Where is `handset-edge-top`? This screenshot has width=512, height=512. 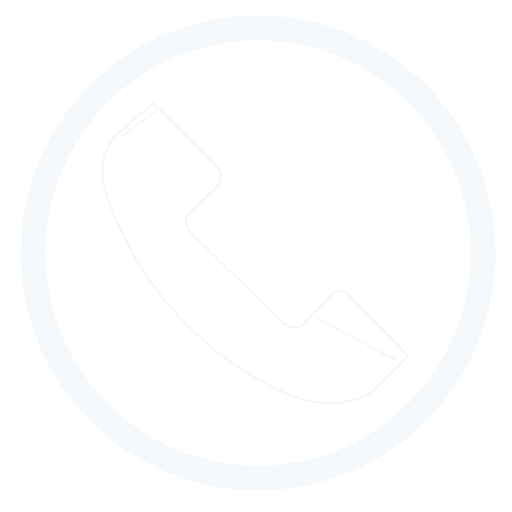 handset-edge-top is located at coordinates (139, 123).